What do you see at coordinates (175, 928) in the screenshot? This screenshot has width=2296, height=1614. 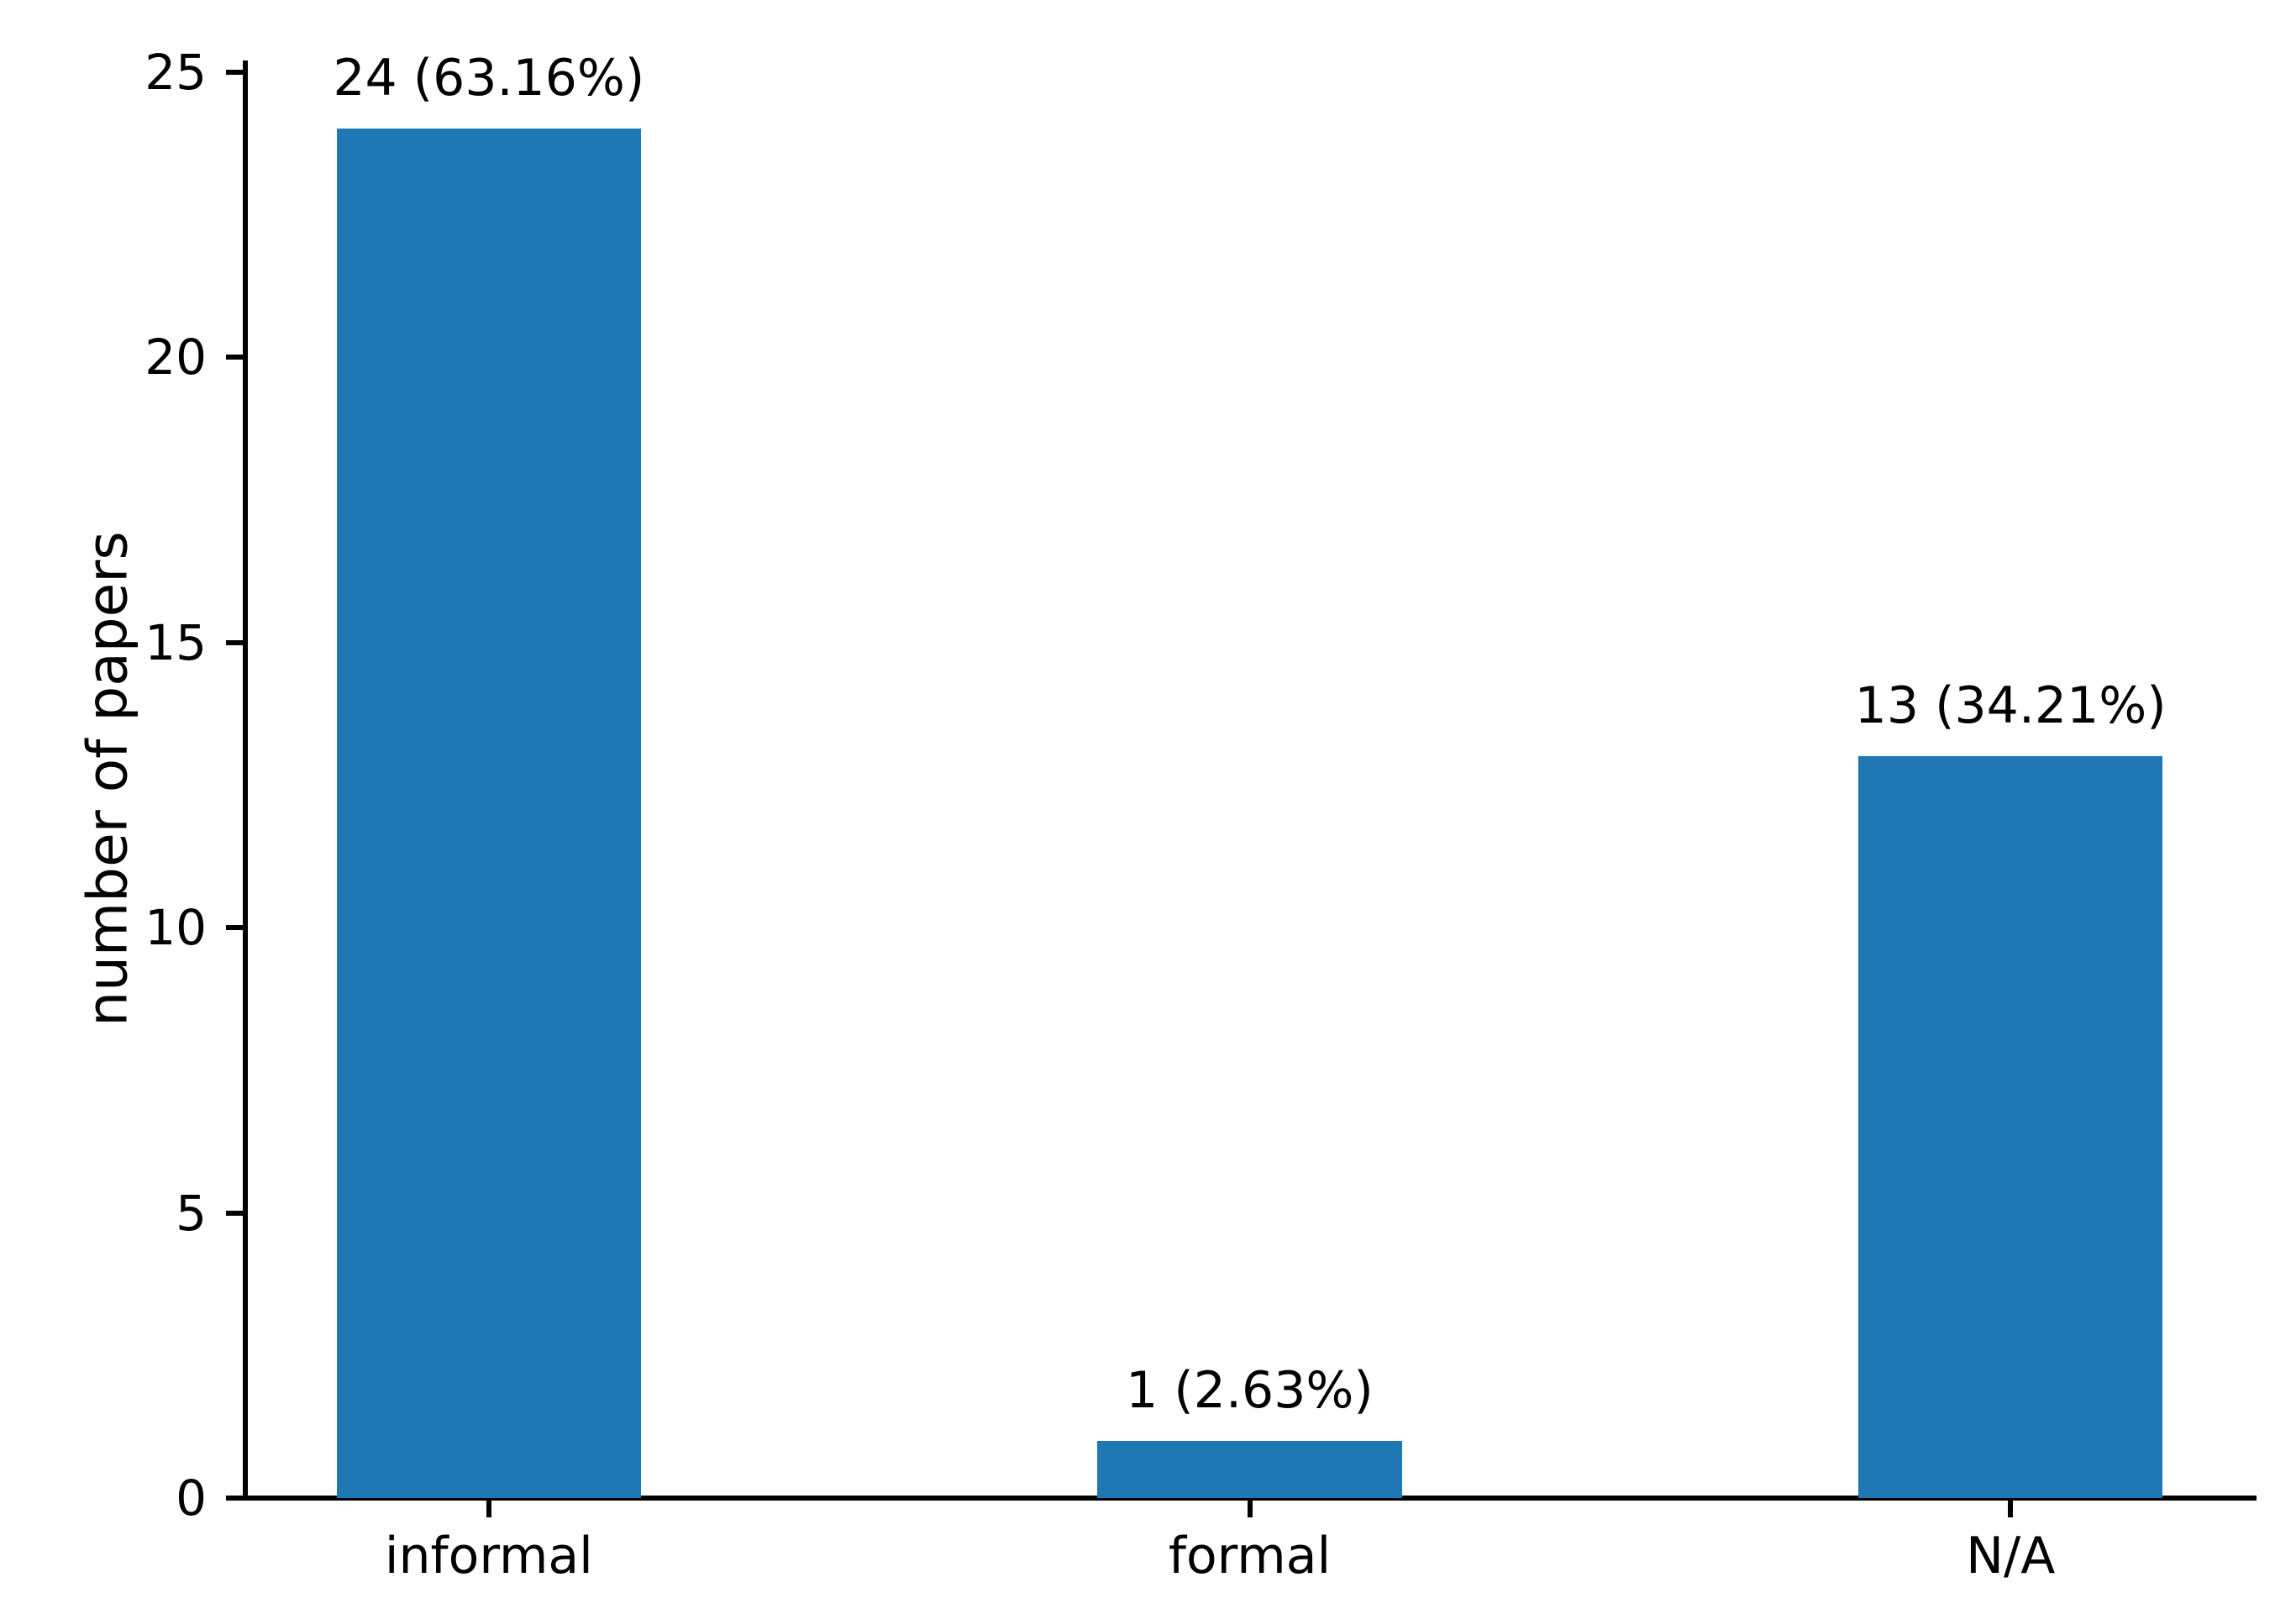 I see `y-tick-label: 10` at bounding box center [175, 928].